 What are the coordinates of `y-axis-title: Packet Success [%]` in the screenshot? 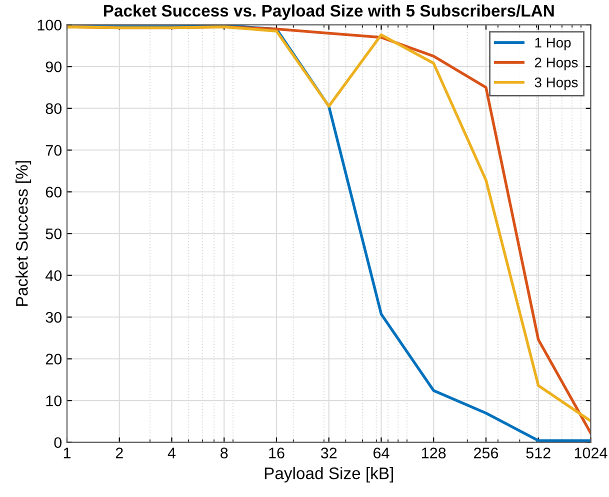 It's located at (24, 233).